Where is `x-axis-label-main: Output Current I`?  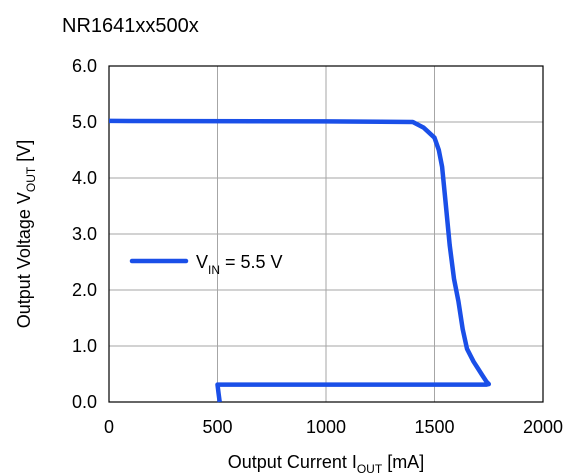
x-axis-label-main: Output Current I is located at coordinates (292, 462).